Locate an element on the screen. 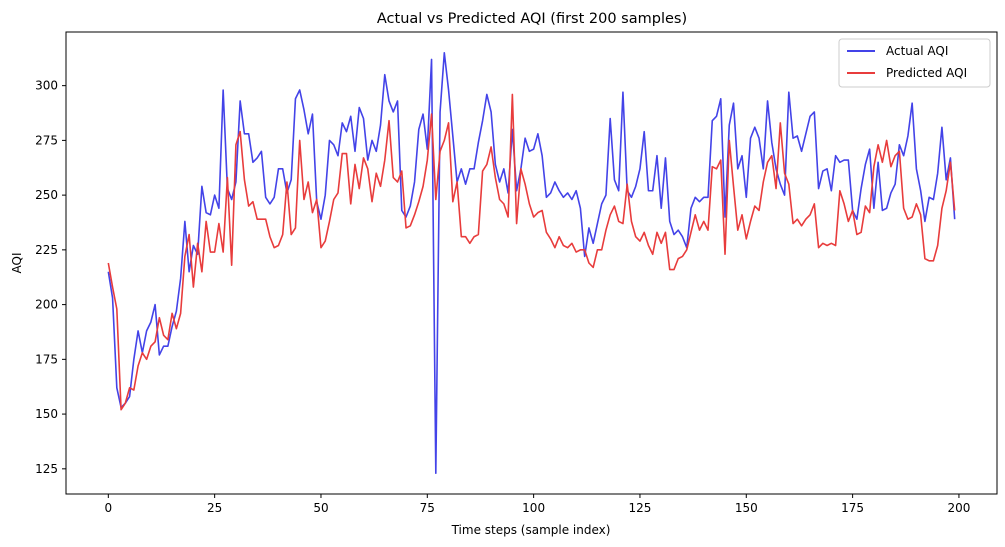 This screenshot has width=1005, height=547. x-tick-label: 25 is located at coordinates (214, 508).